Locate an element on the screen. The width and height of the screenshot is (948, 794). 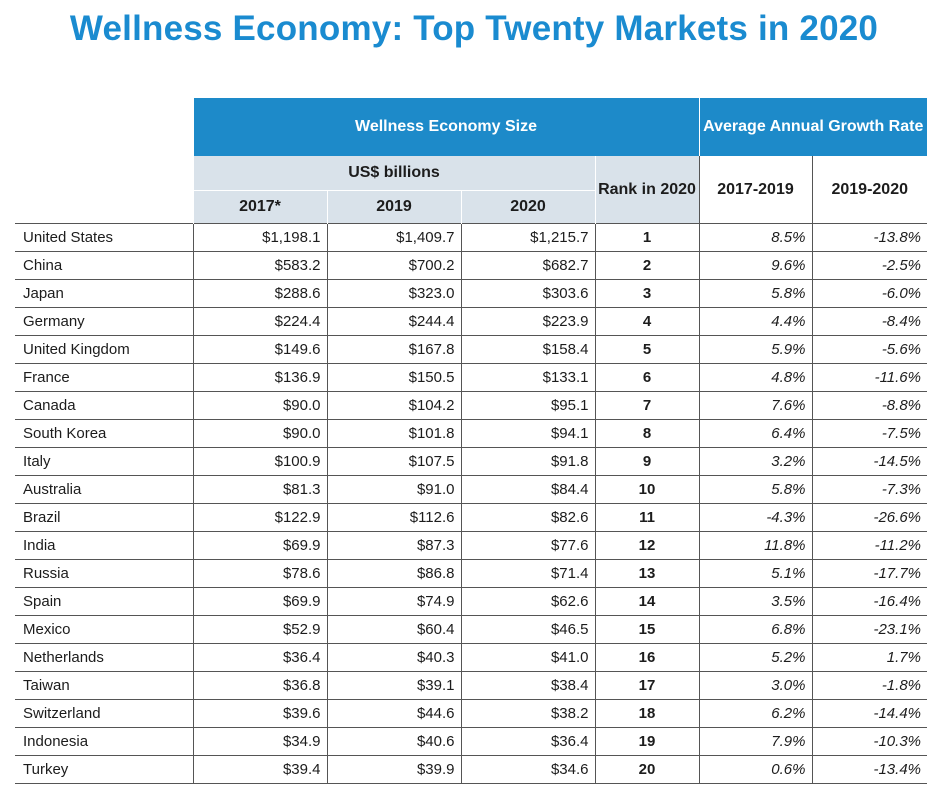
country-cell: Netherlands is located at coordinates (104, 657).